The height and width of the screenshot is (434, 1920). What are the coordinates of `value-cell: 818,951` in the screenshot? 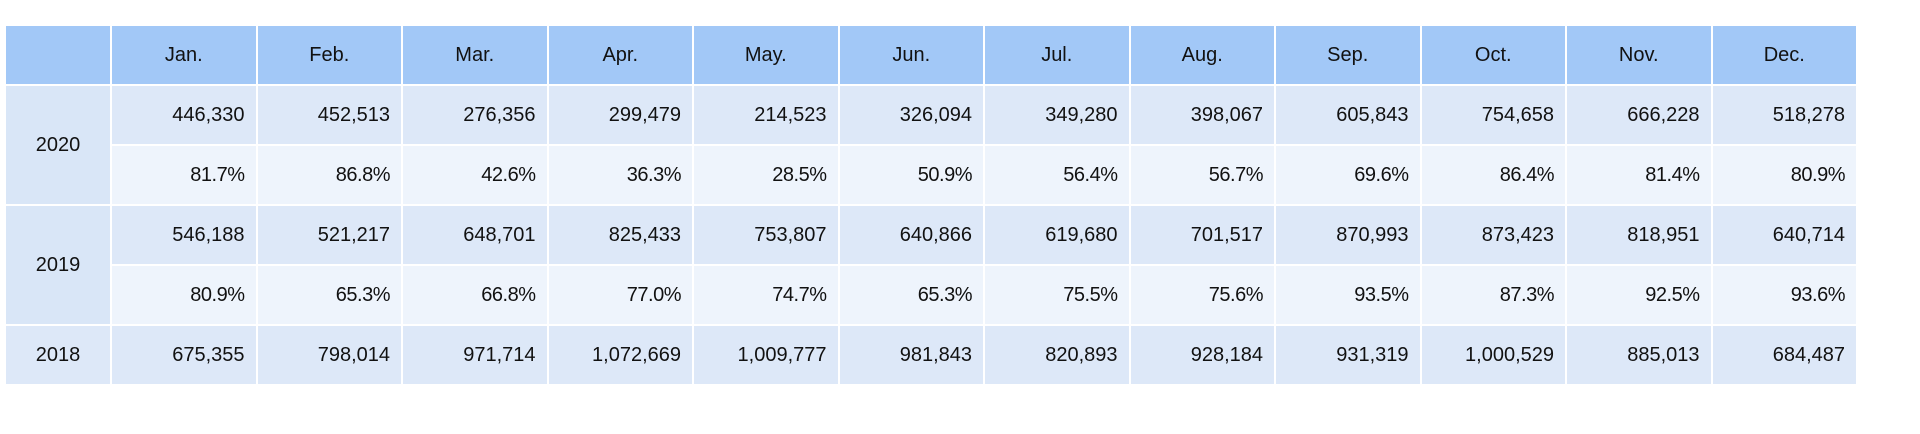 It's located at (1639, 235).